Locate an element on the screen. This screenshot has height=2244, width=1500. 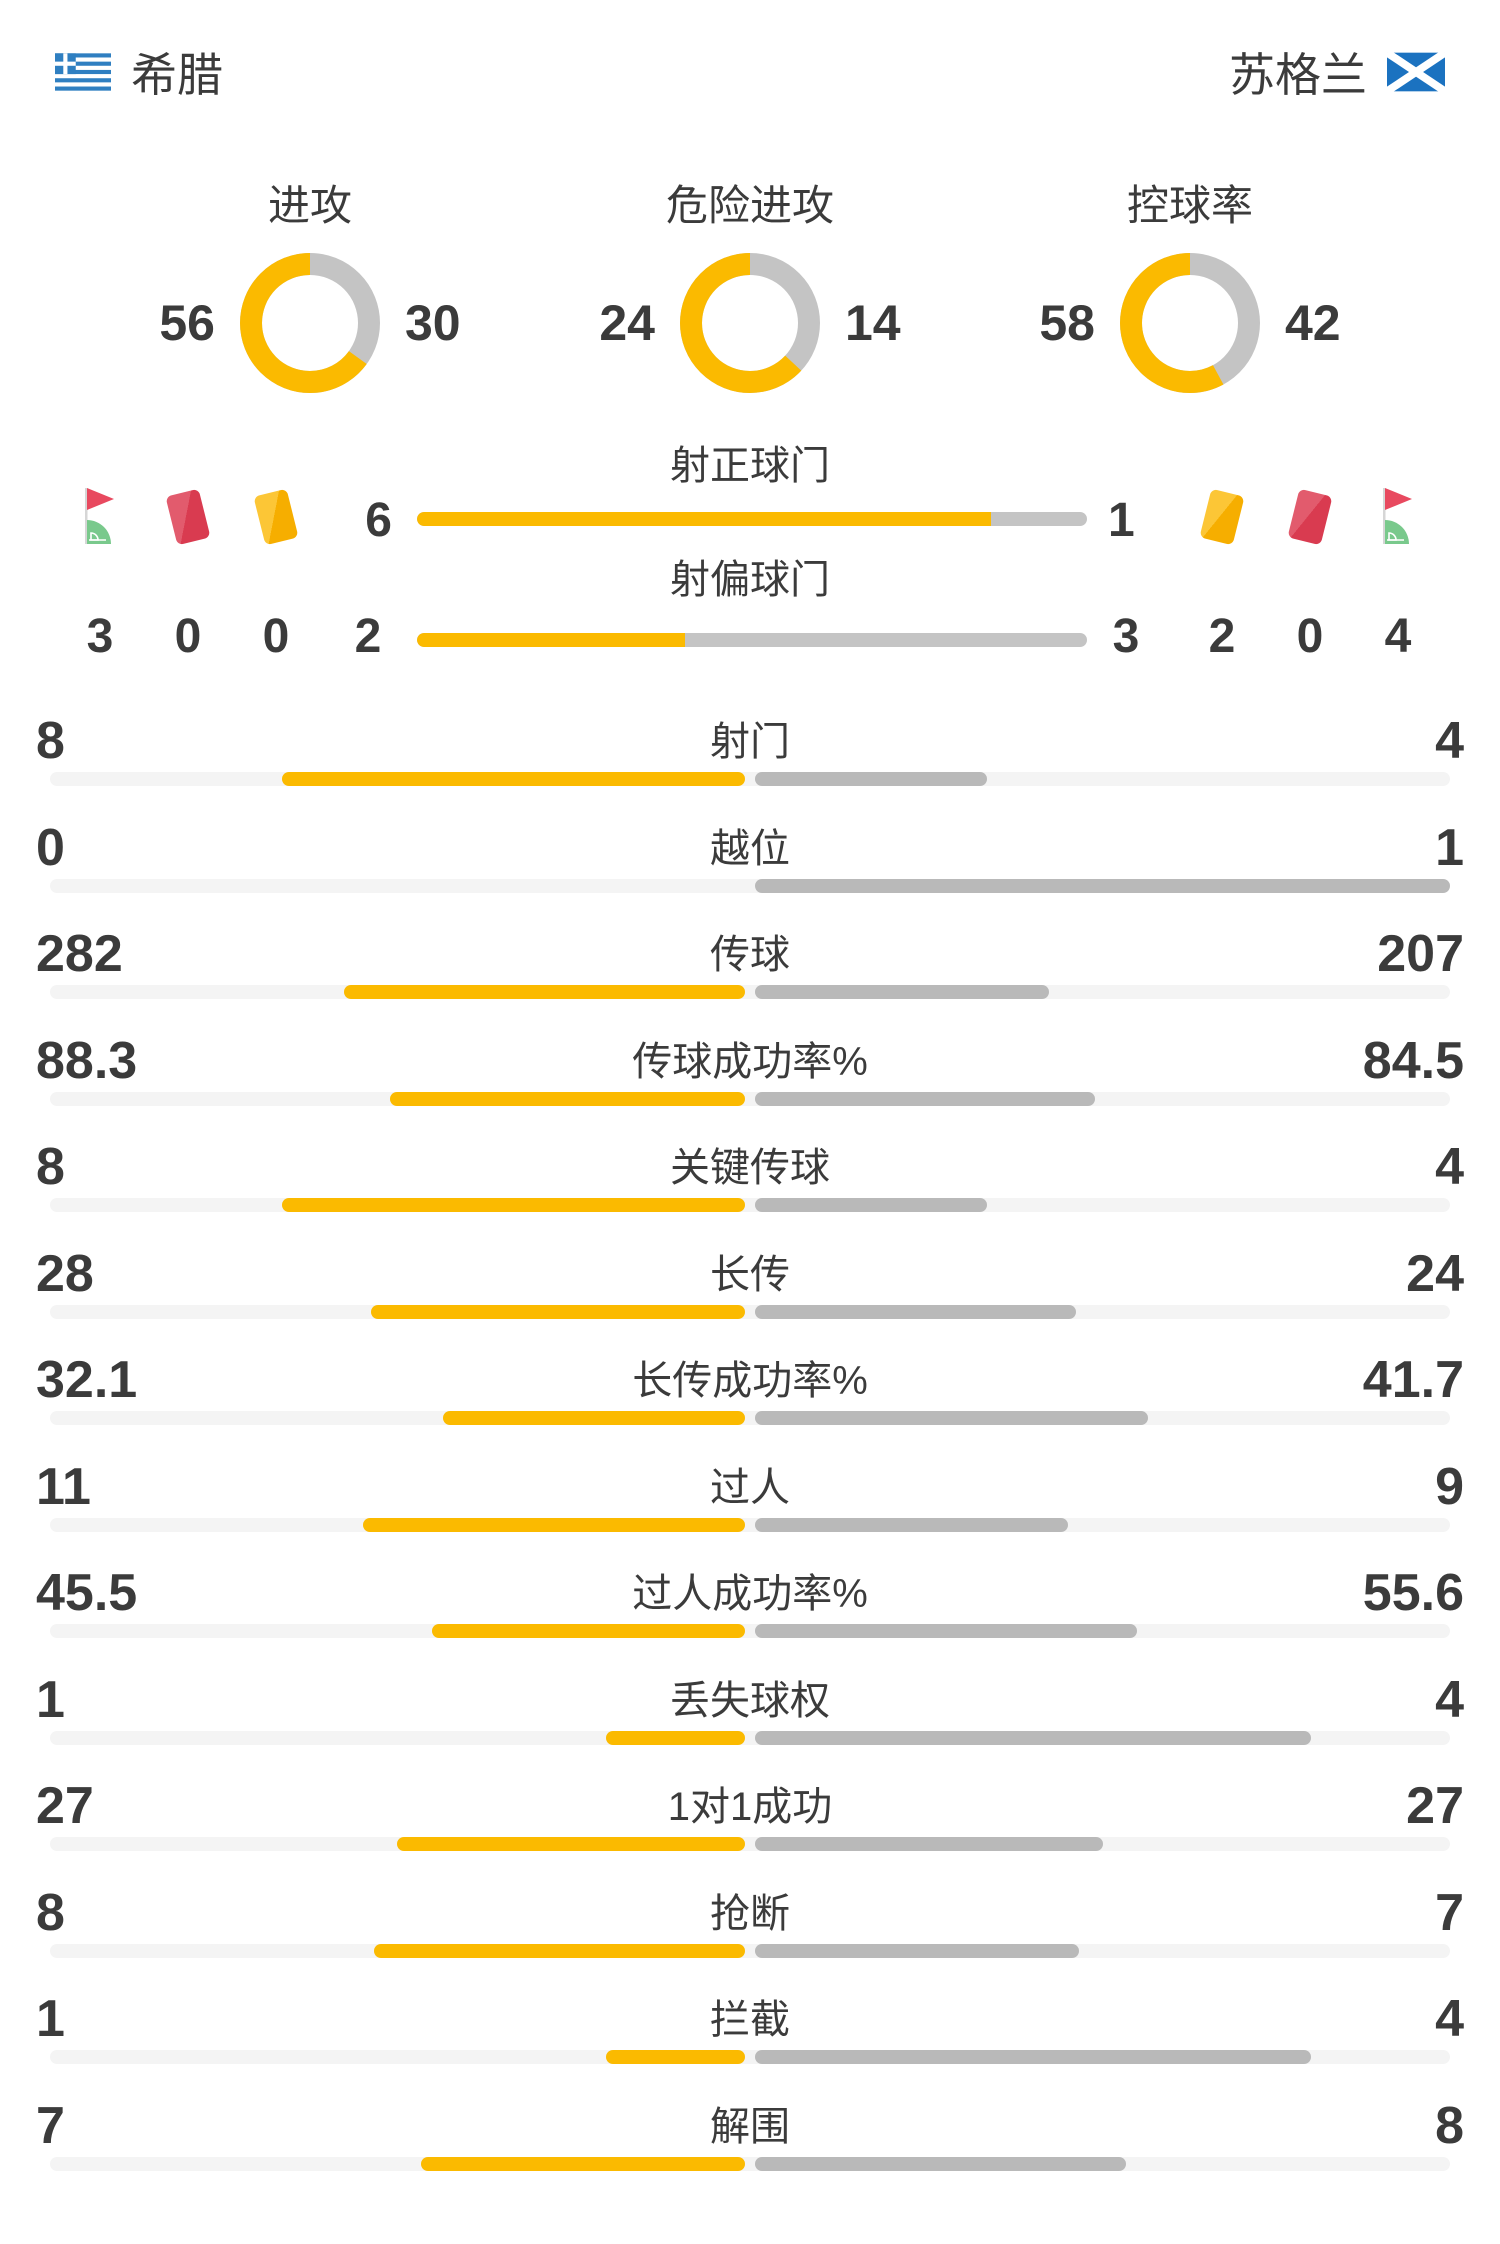
stat-label: 传球 is located at coordinates (750, 955).